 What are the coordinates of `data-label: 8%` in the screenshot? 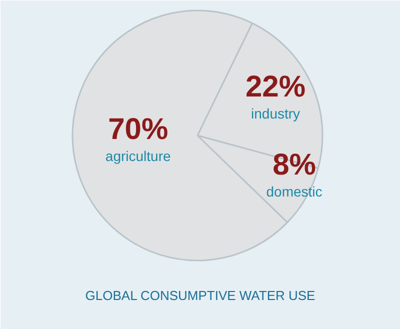 It's located at (294, 165).